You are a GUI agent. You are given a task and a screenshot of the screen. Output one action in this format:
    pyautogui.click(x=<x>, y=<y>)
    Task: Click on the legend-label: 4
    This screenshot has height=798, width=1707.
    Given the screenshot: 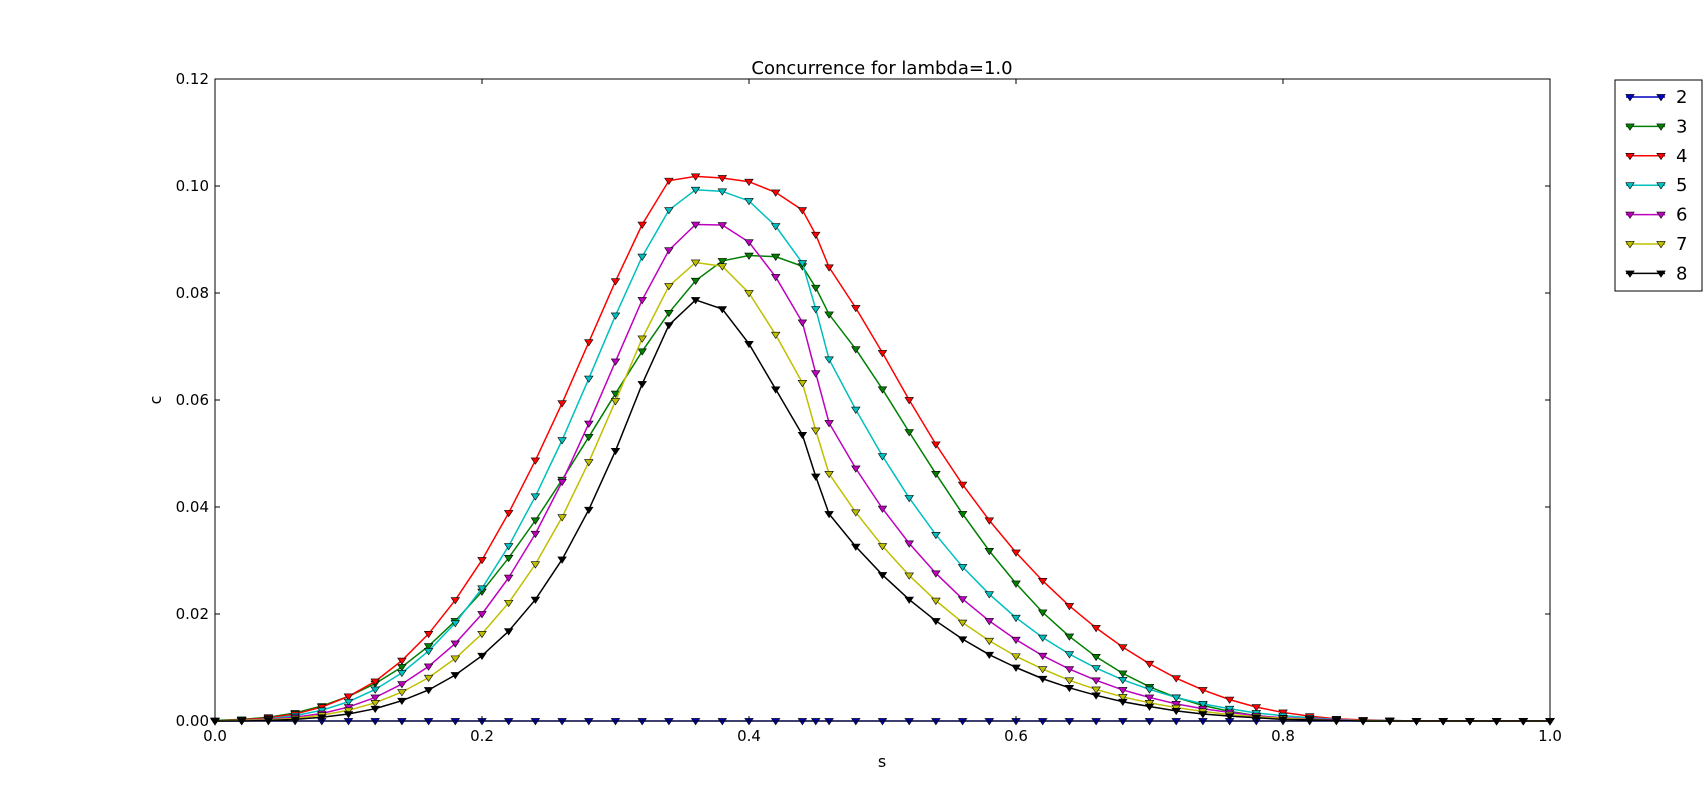 What is the action you would take?
    pyautogui.click(x=1681, y=156)
    